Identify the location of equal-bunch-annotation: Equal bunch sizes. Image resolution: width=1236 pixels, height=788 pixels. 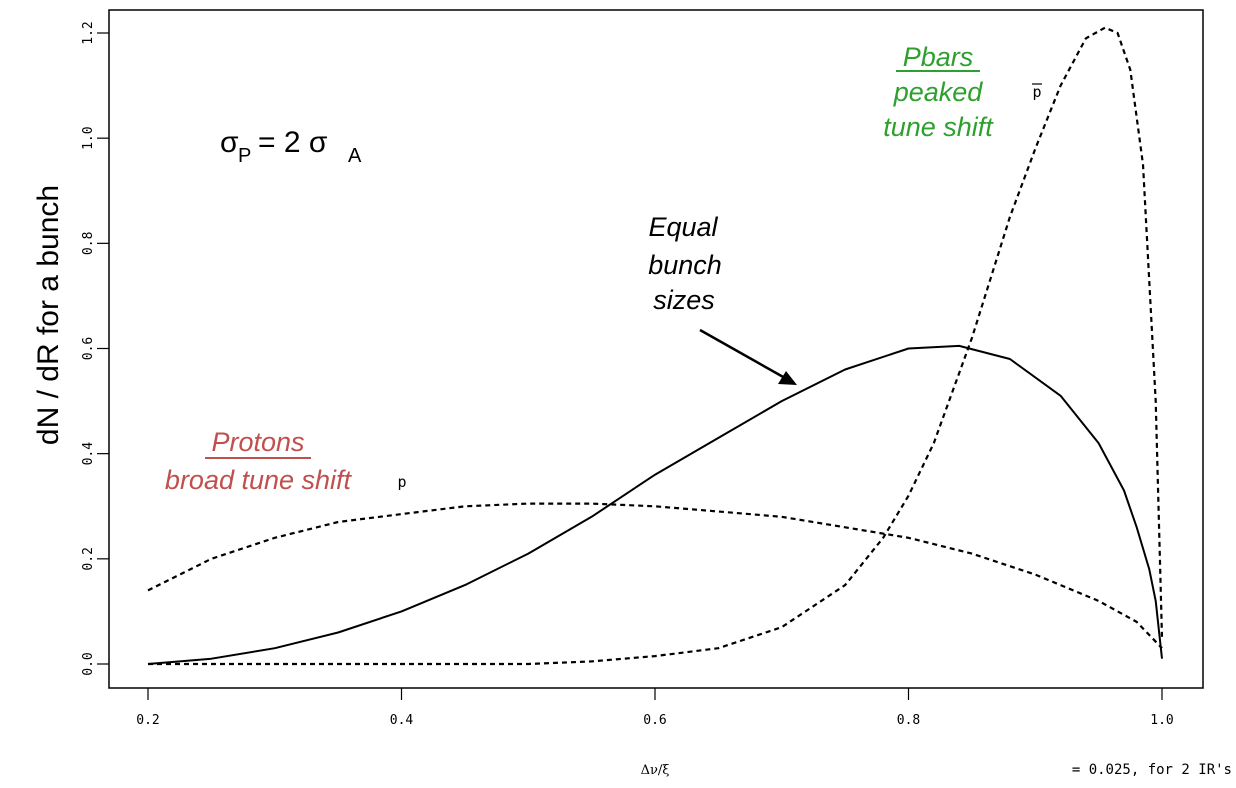
(722, 298).